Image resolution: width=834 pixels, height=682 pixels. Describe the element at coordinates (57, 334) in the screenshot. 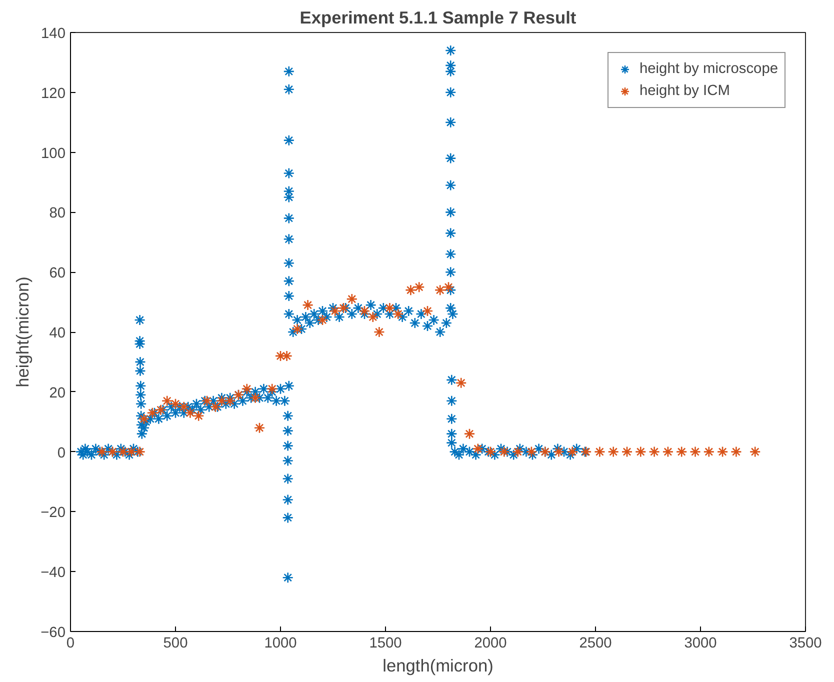

I see `y-tick-label: 40` at that location.